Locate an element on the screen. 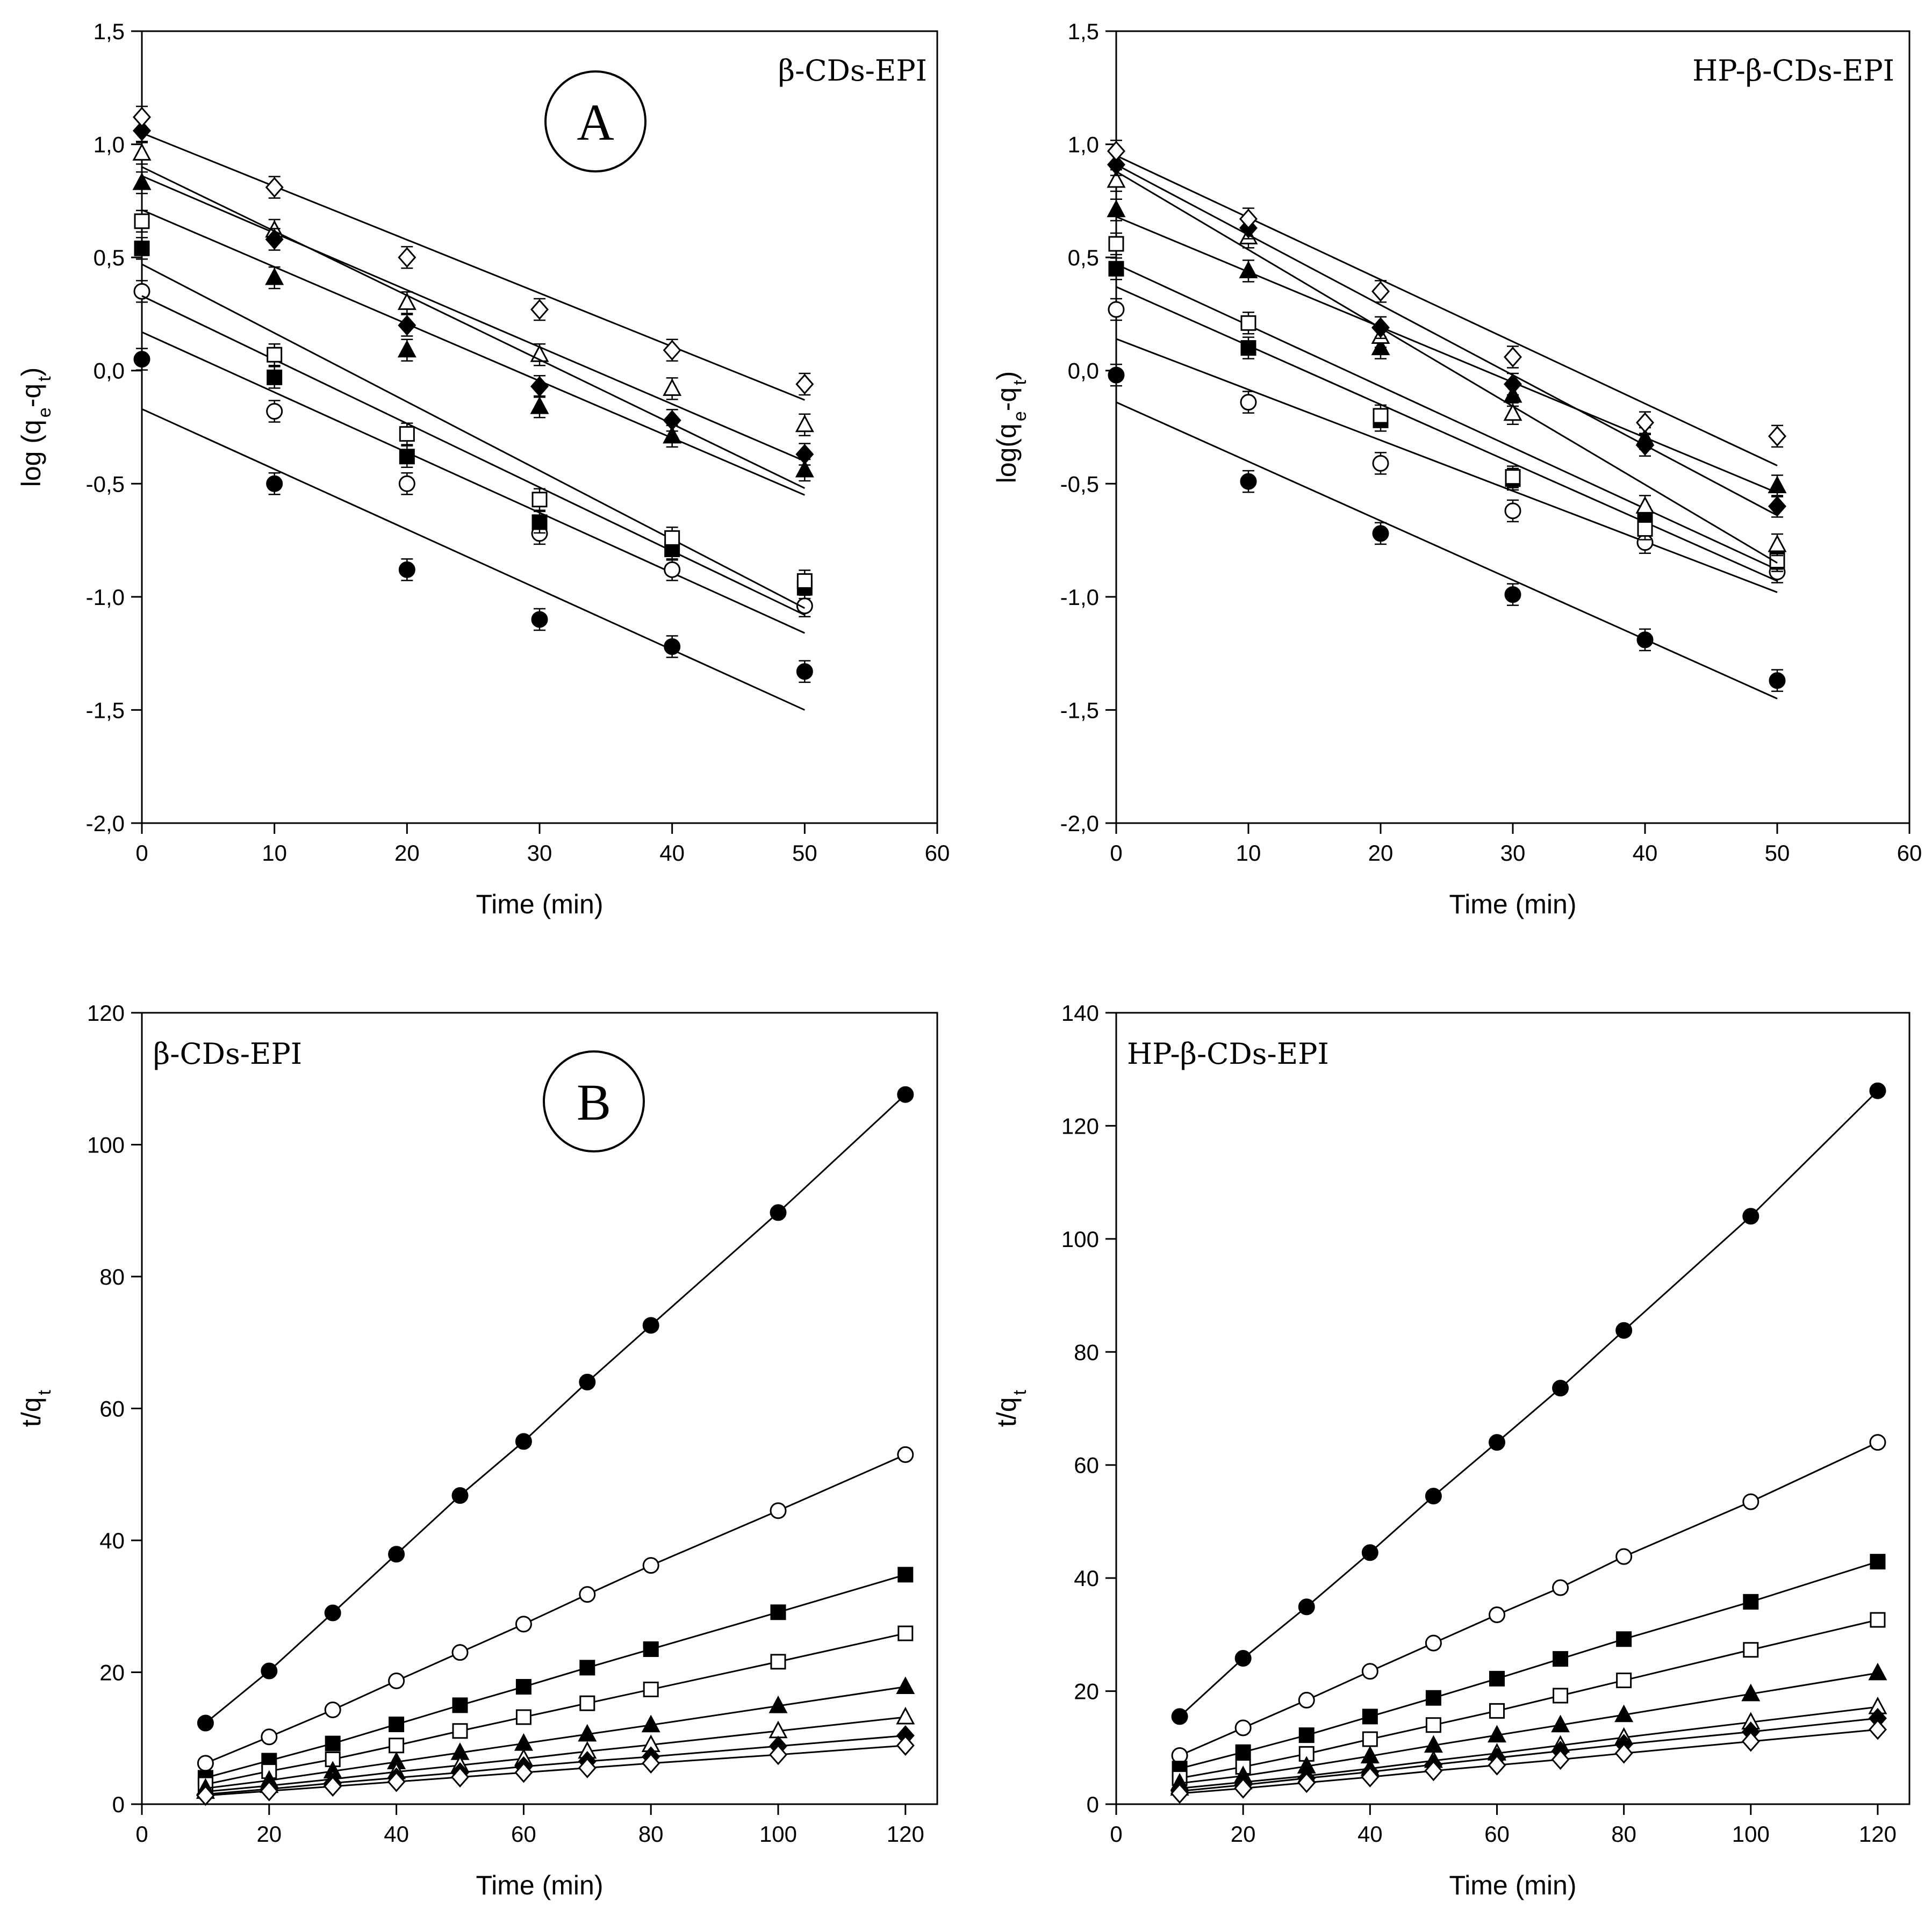 This screenshot has width=1932, height=1917. y-axis-title: t/q t is located at coordinates (1011, 1408).